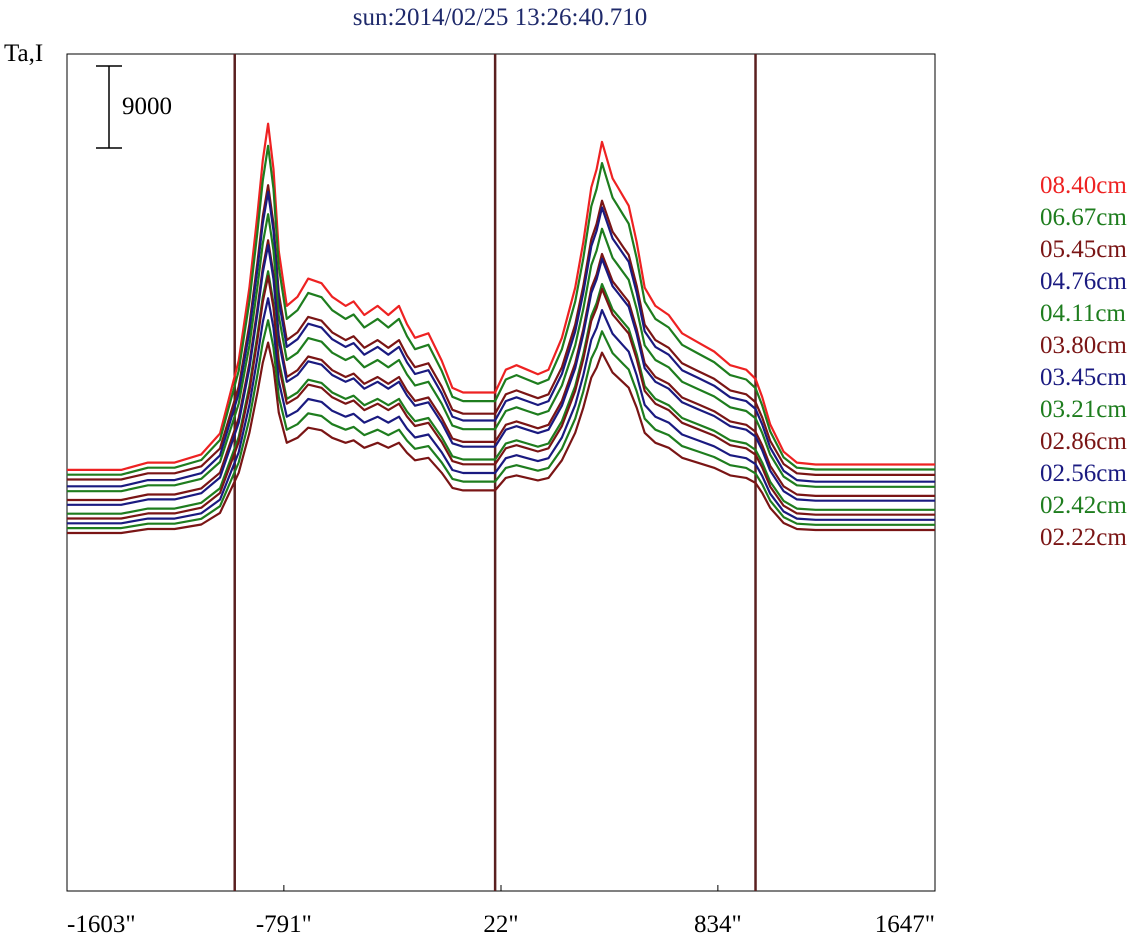  Describe the element at coordinates (1083, 409) in the screenshot. I see `legend-item-03.21cm: 03.21cm` at that location.